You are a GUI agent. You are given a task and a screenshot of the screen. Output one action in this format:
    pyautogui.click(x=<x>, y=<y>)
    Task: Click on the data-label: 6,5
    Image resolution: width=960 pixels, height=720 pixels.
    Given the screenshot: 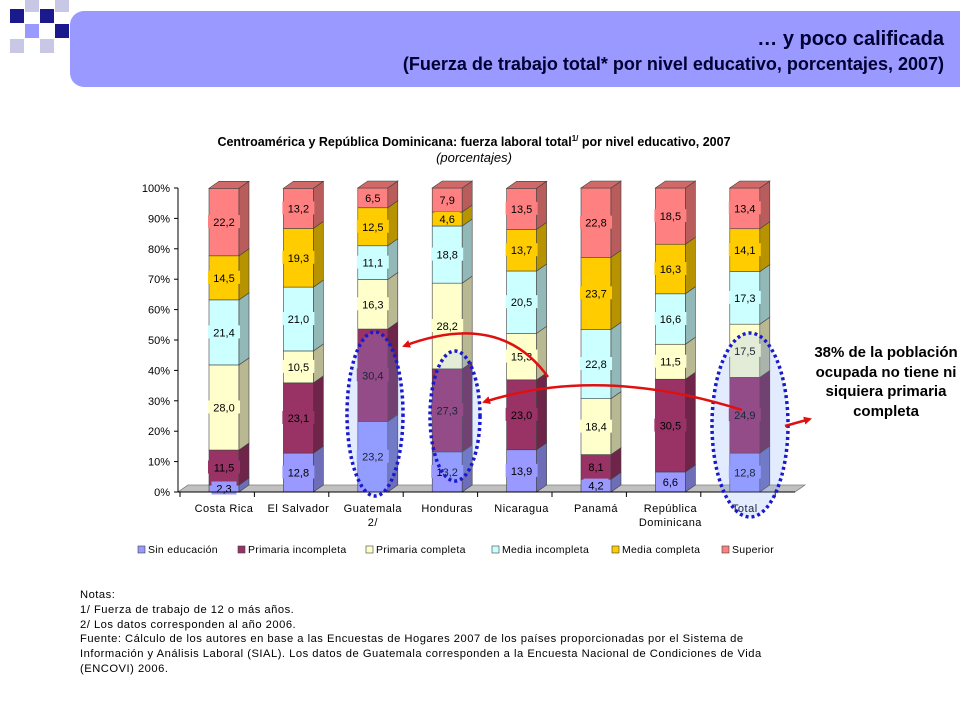 What is the action you would take?
    pyautogui.click(x=372, y=199)
    